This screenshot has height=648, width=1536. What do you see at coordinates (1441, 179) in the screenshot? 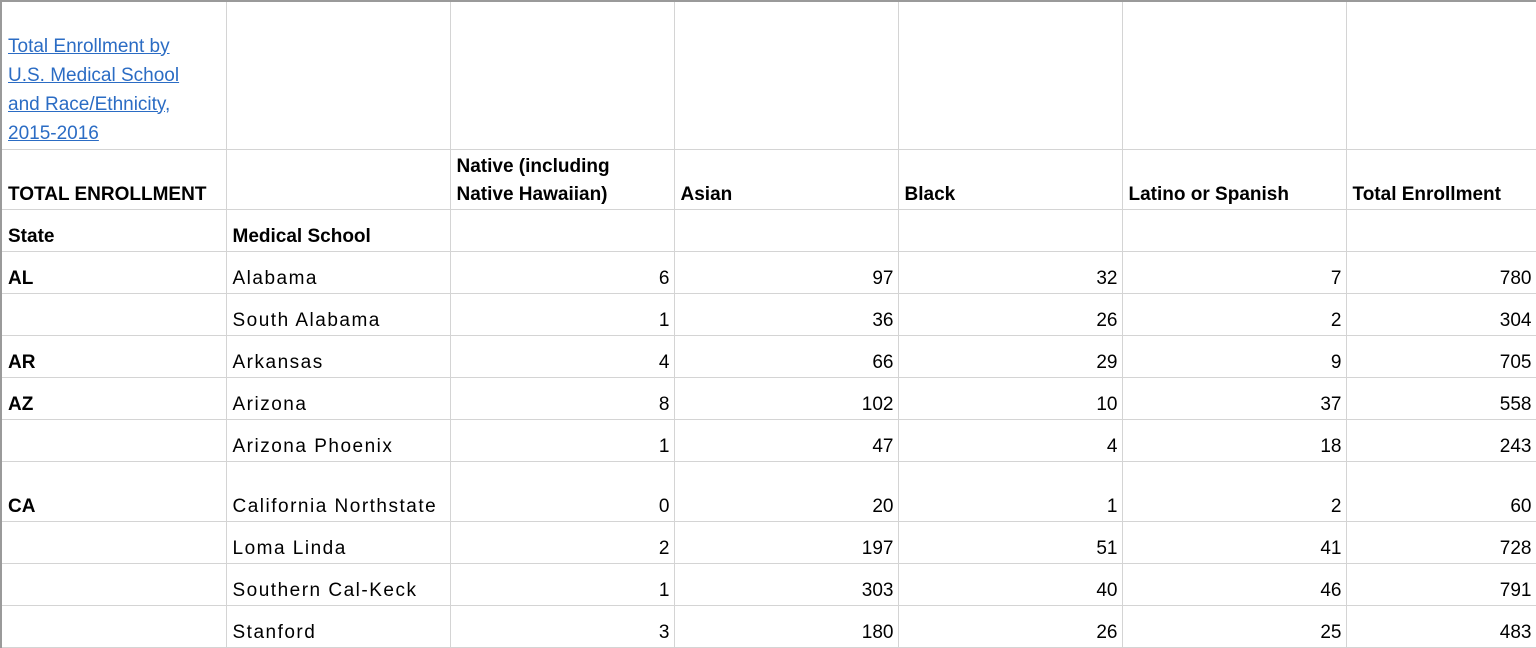
I see `col-header-total: Total Enrollment` at bounding box center [1441, 179].